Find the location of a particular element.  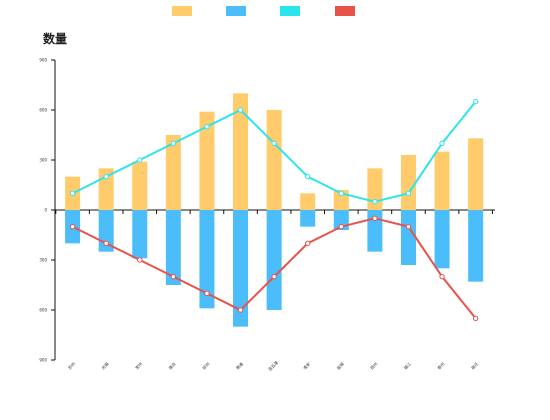

x-tick-label: 盐城 is located at coordinates (340, 366).